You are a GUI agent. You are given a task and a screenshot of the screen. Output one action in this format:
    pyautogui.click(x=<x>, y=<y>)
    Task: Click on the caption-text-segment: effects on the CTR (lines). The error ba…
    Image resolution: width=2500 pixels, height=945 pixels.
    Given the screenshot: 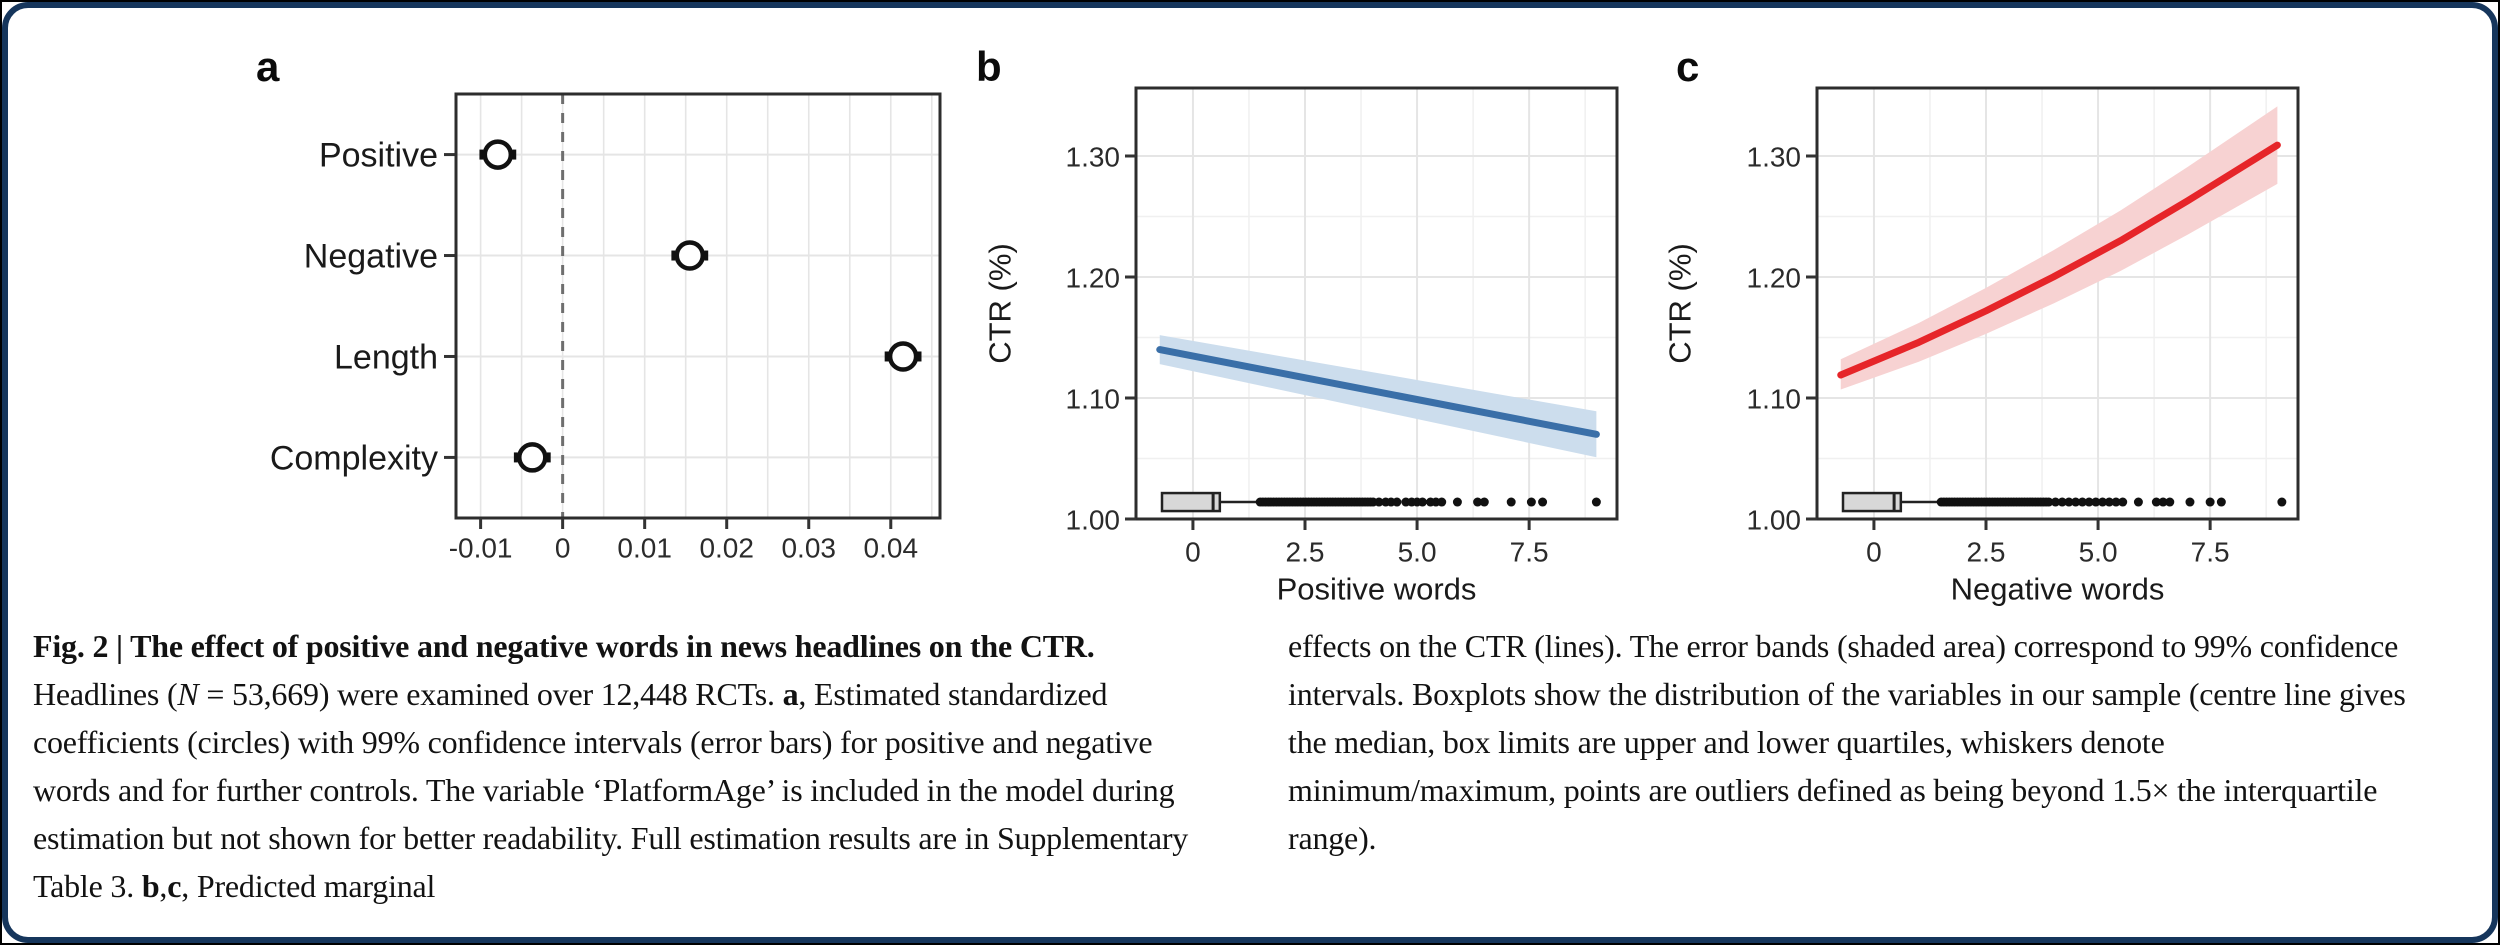 What is the action you would take?
    pyautogui.click(x=1847, y=742)
    